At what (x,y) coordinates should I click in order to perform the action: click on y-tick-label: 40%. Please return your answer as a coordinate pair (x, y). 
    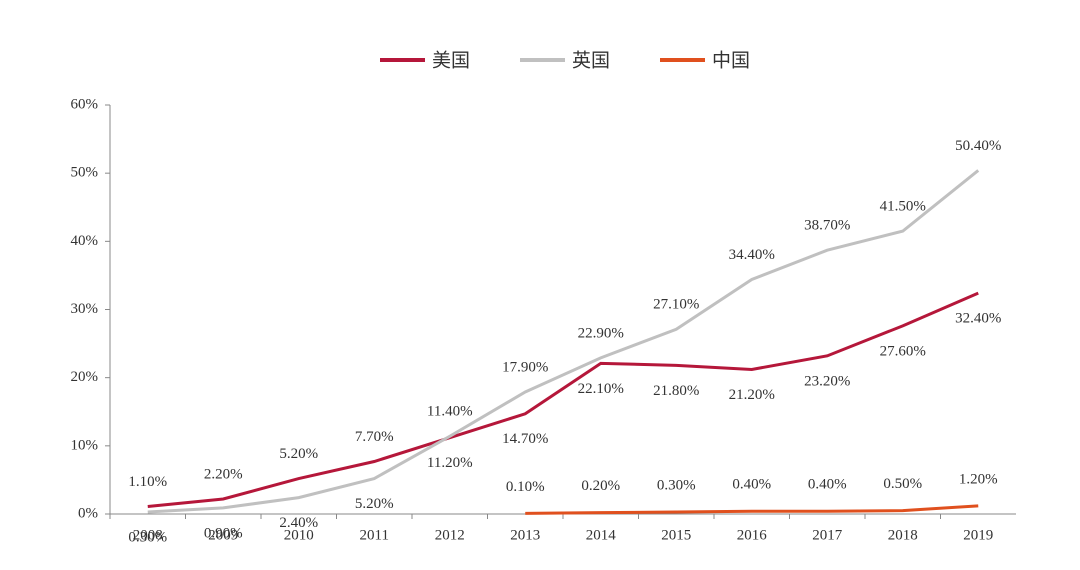
    Looking at the image, I should click on (85, 241).